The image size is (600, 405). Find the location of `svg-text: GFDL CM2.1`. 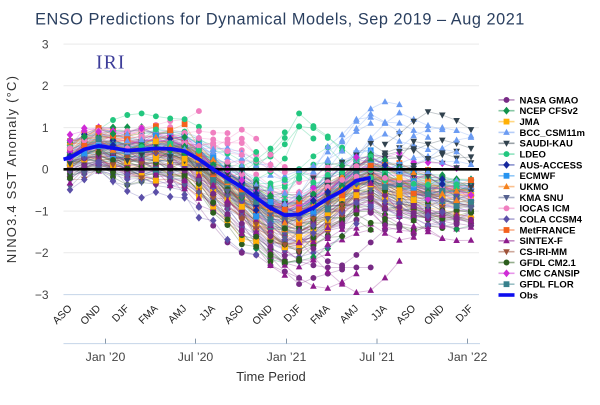

svg-text: GFDL CM2.1 is located at coordinates (548, 263).